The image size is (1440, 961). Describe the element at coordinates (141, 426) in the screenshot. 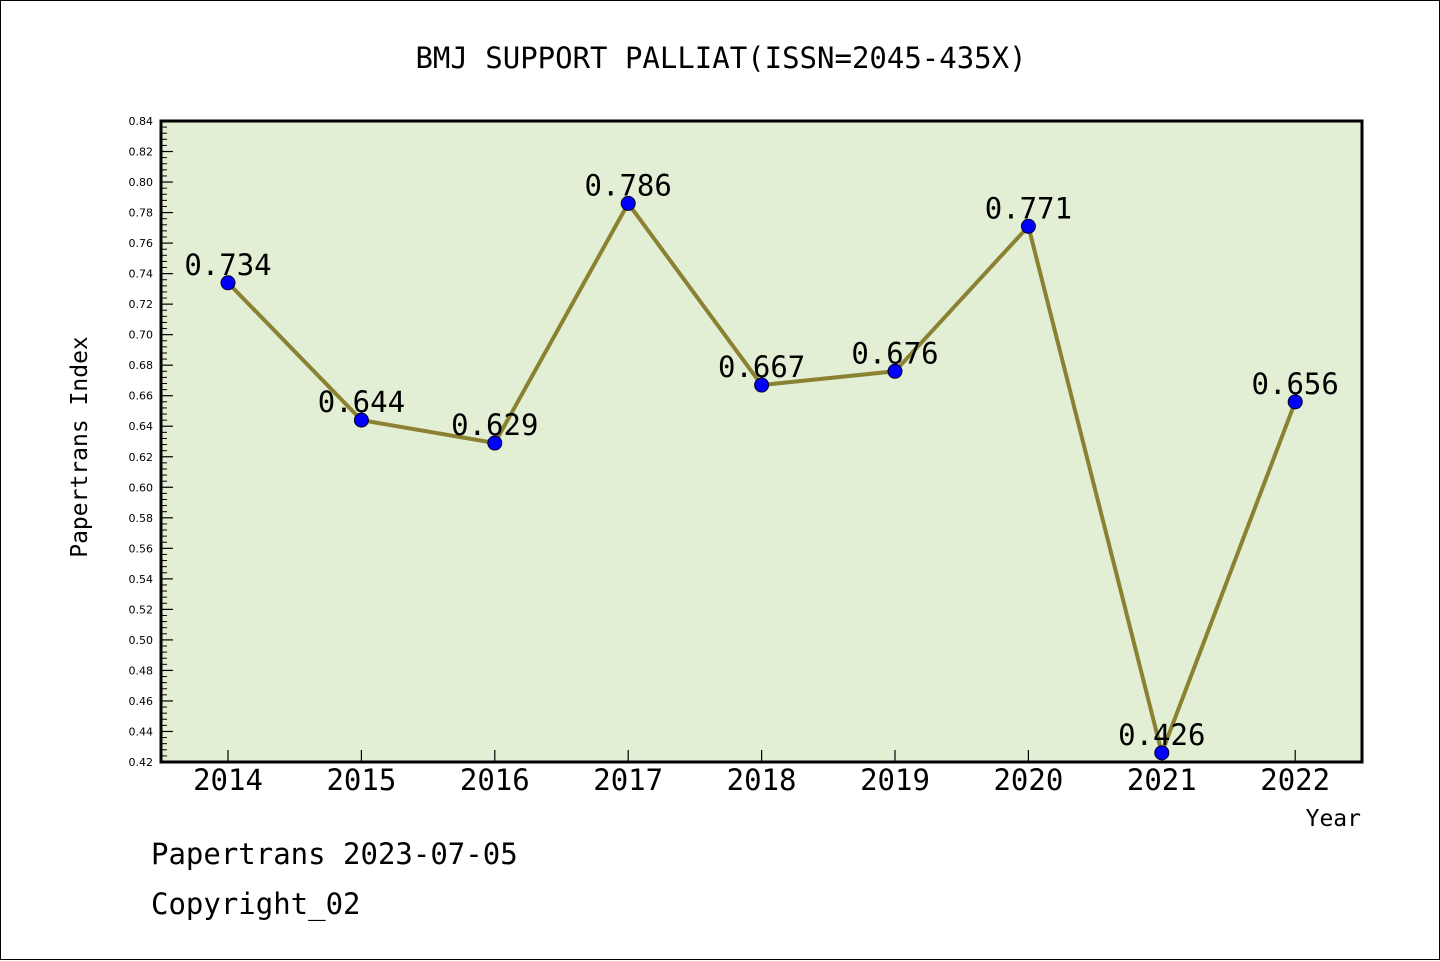

I see `y-tick-label: 0.64` at that location.